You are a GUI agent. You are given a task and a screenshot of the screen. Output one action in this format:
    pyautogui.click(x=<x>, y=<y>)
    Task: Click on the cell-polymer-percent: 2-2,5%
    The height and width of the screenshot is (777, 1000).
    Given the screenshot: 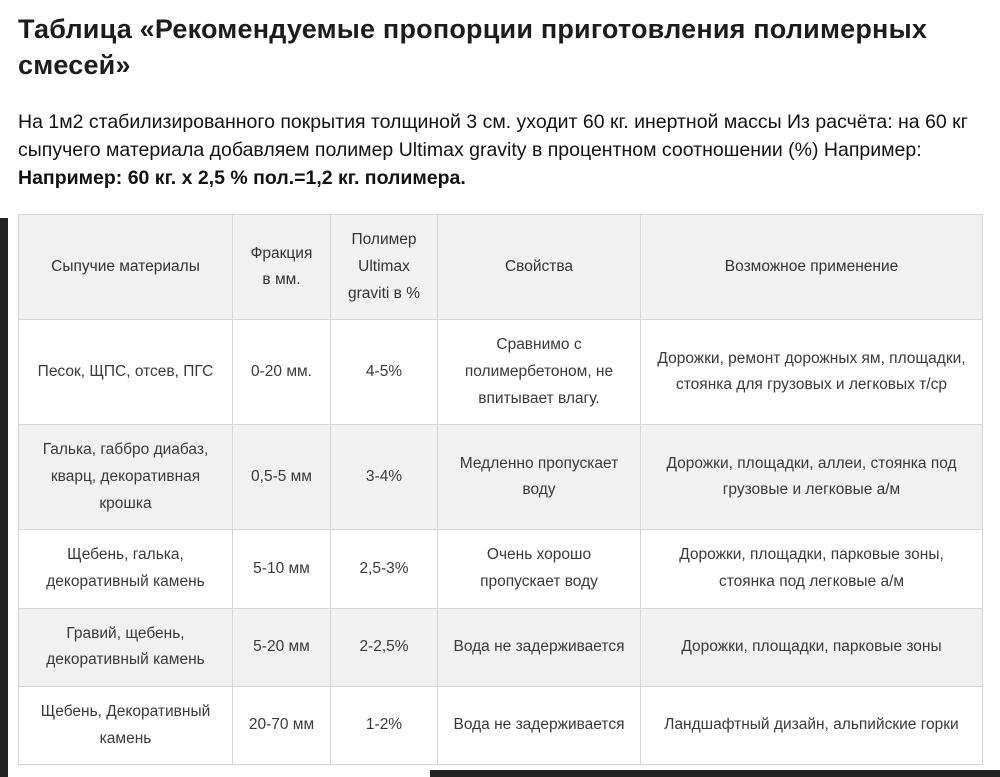 What is the action you would take?
    pyautogui.click(x=384, y=647)
    